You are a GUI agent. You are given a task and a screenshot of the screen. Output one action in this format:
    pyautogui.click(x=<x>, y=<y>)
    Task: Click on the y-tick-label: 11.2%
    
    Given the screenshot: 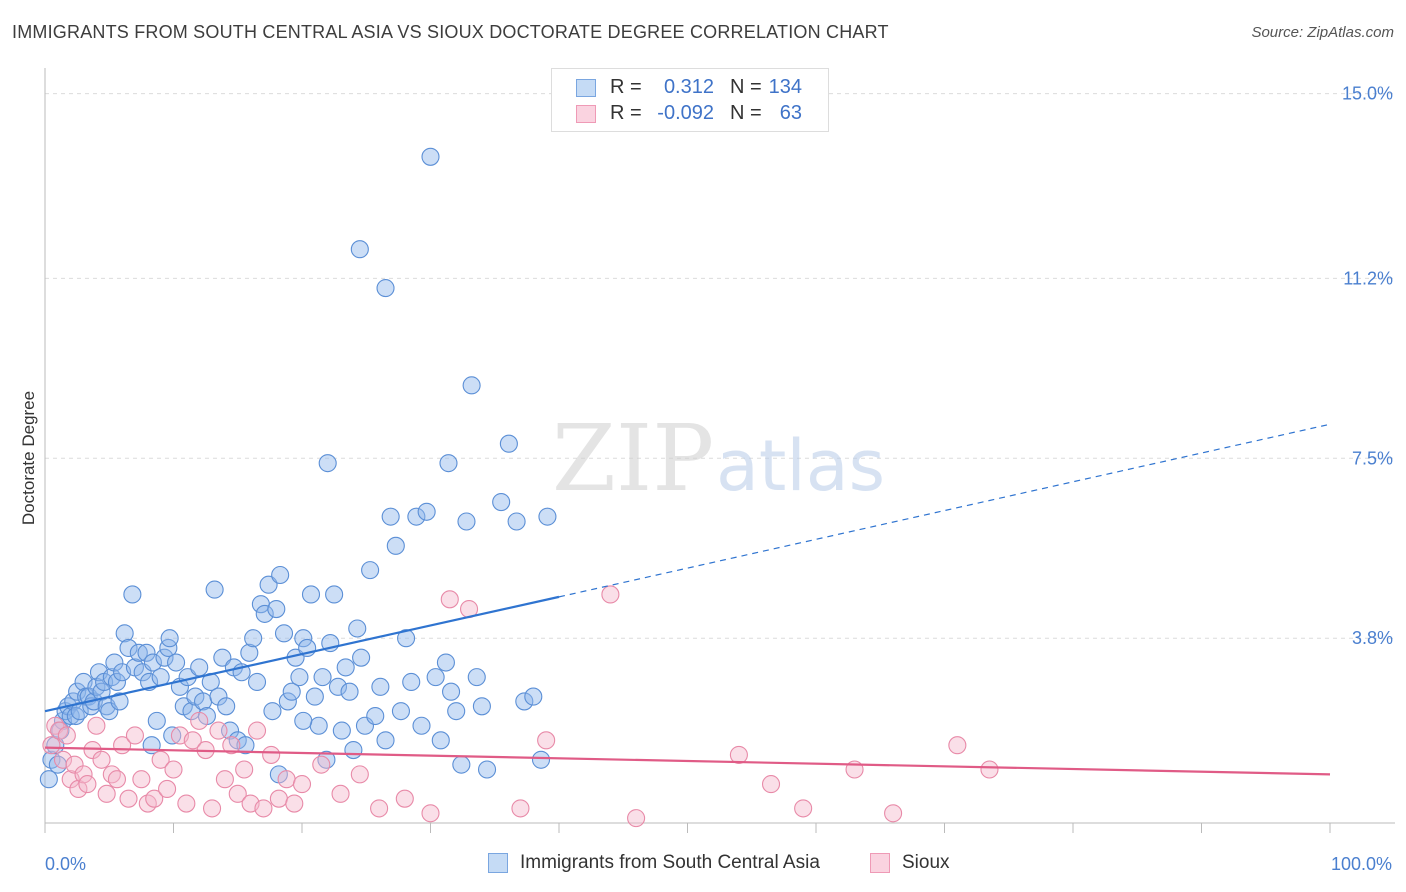 What is the action you would take?
    pyautogui.click(x=1368, y=278)
    